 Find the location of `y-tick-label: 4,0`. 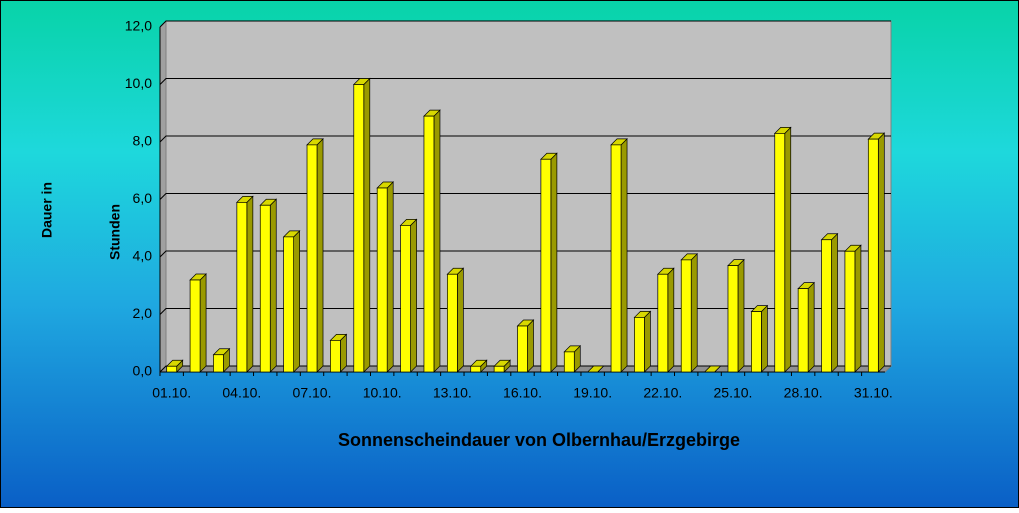

y-tick-label: 4,0 is located at coordinates (143, 256).